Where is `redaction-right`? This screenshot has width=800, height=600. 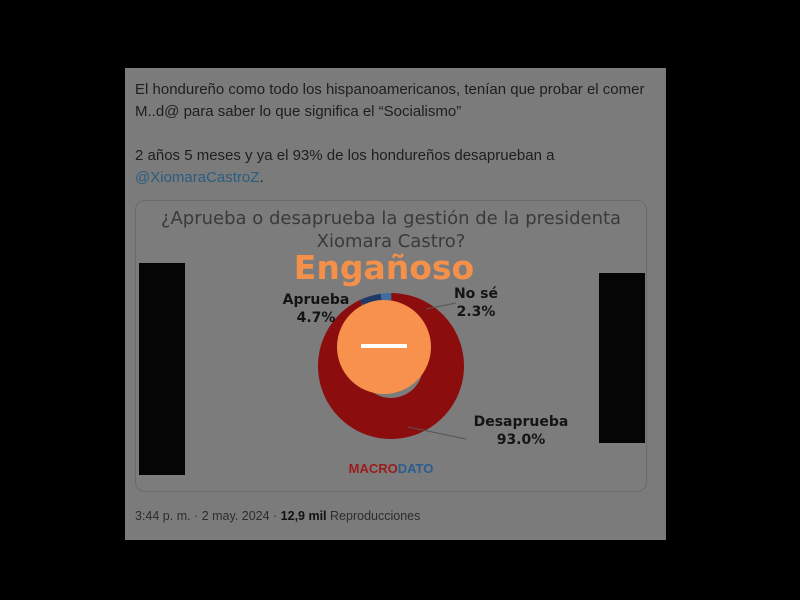 redaction-right is located at coordinates (622, 358).